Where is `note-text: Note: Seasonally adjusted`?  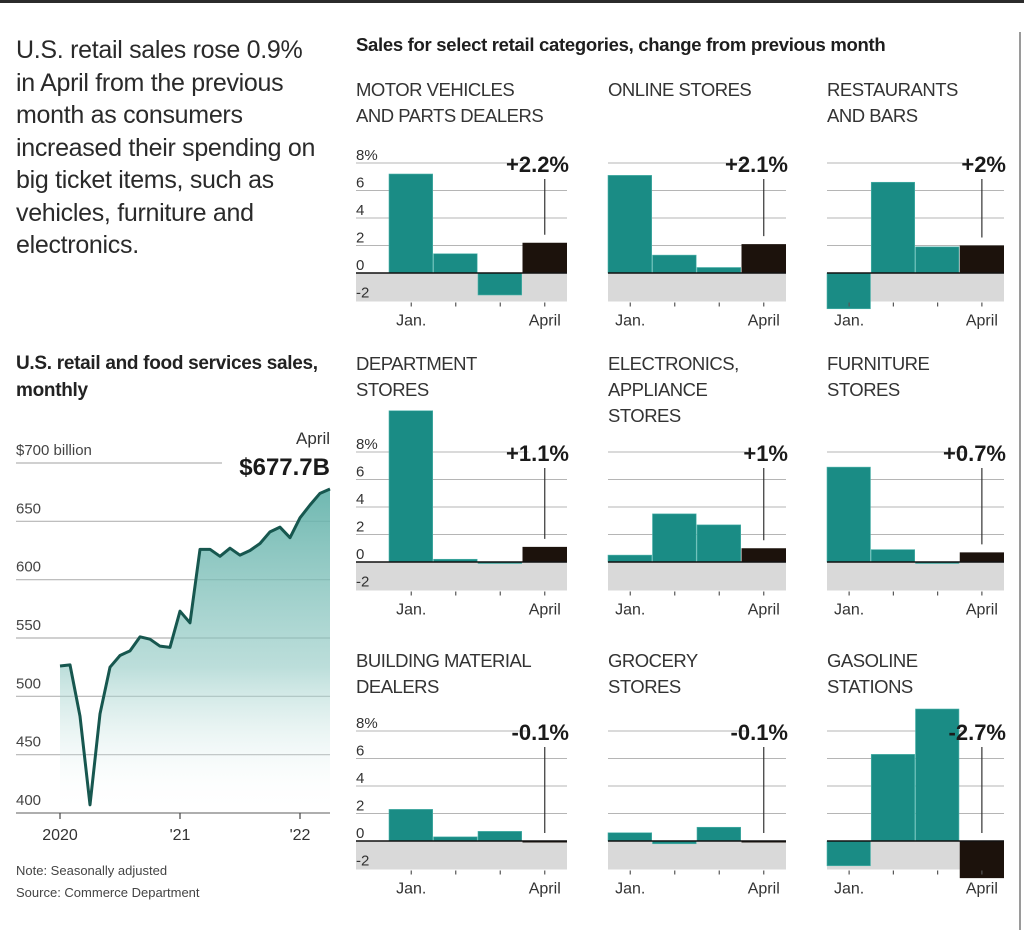 note-text: Note: Seasonally adjusted is located at coordinates (92, 870).